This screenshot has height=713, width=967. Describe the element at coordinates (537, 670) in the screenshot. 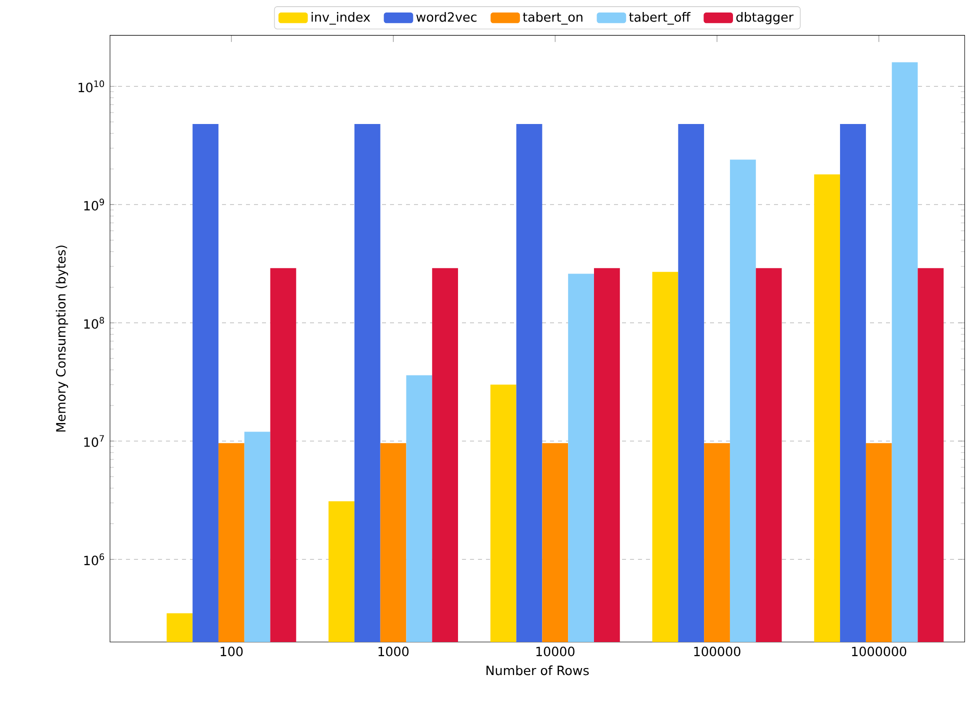

I see `x-axis-title: Number of Rows` at that location.